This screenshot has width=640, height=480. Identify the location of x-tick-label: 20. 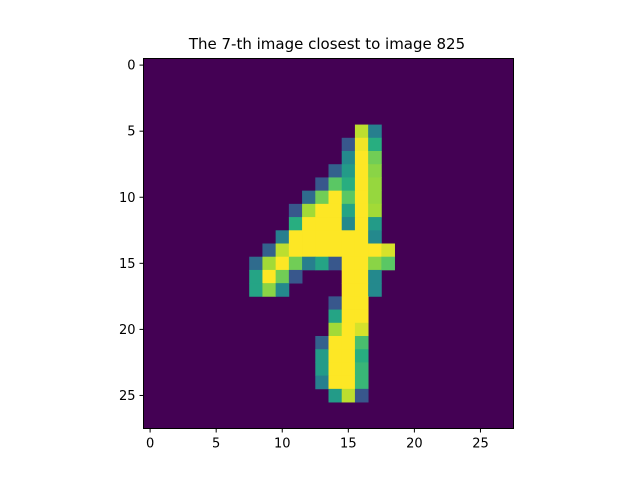
(414, 444).